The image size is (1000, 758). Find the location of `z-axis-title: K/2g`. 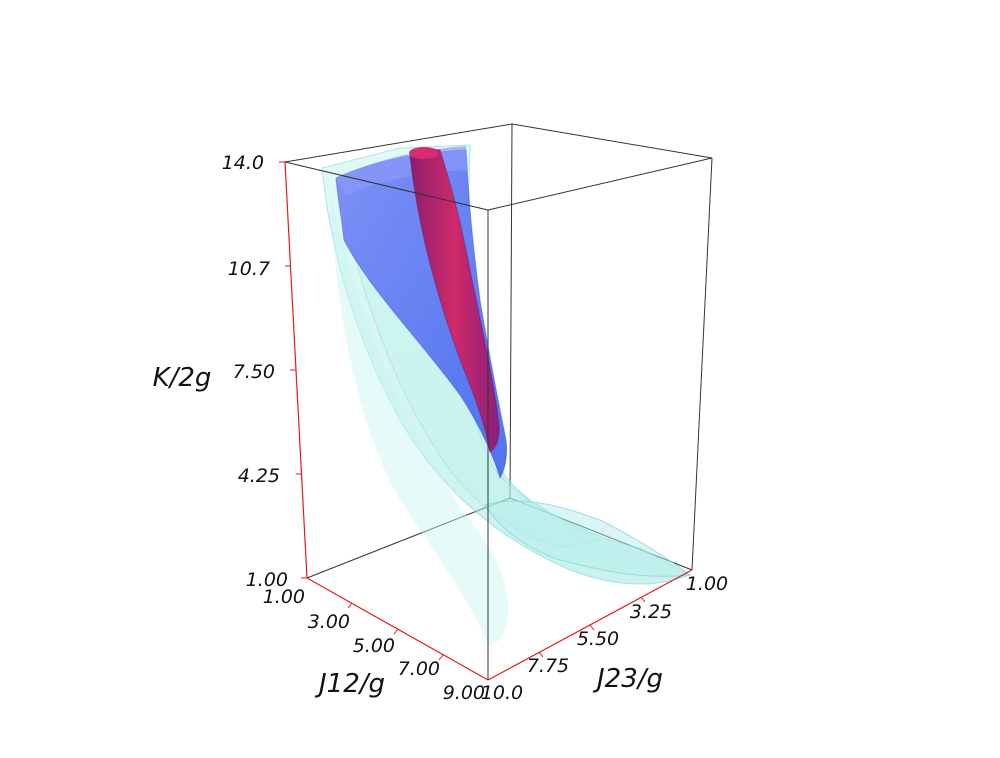

z-axis-title: K/2g is located at coordinates (182, 378).